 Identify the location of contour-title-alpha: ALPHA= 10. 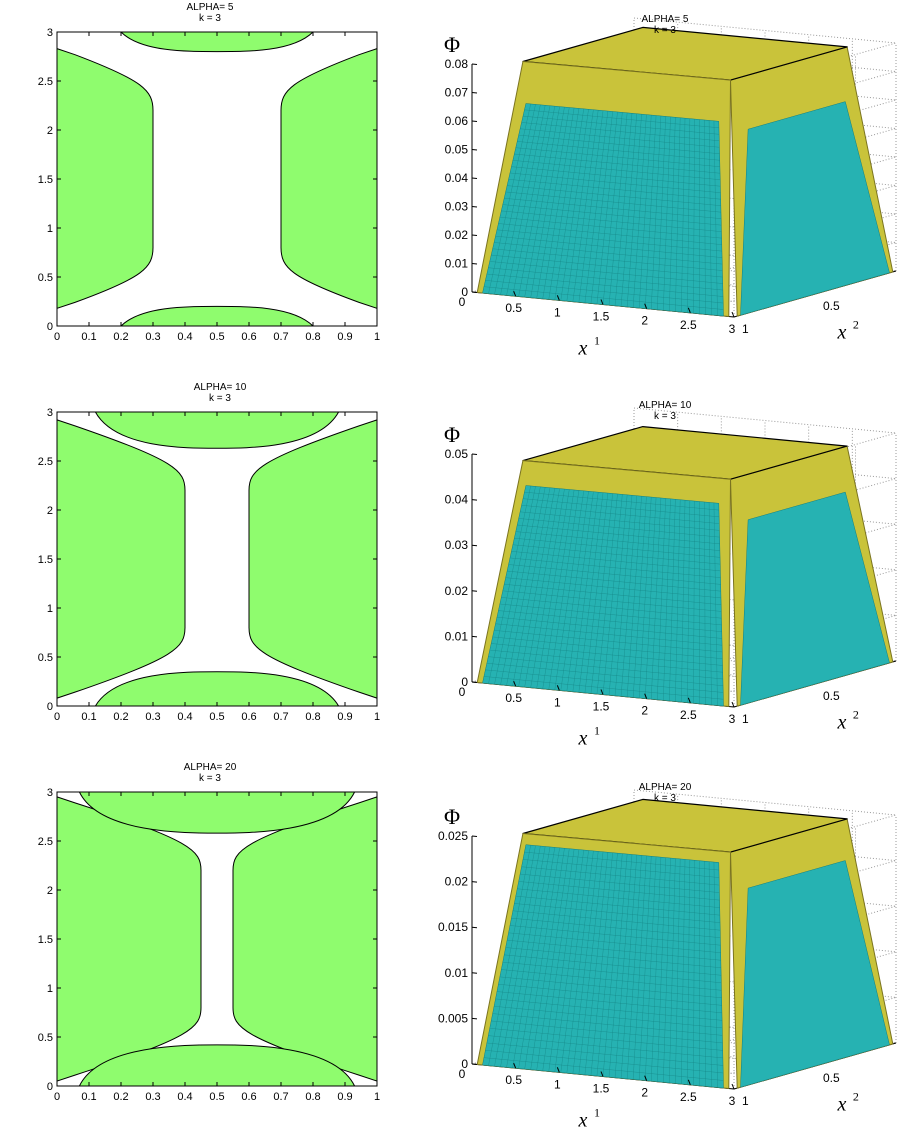
(220, 387).